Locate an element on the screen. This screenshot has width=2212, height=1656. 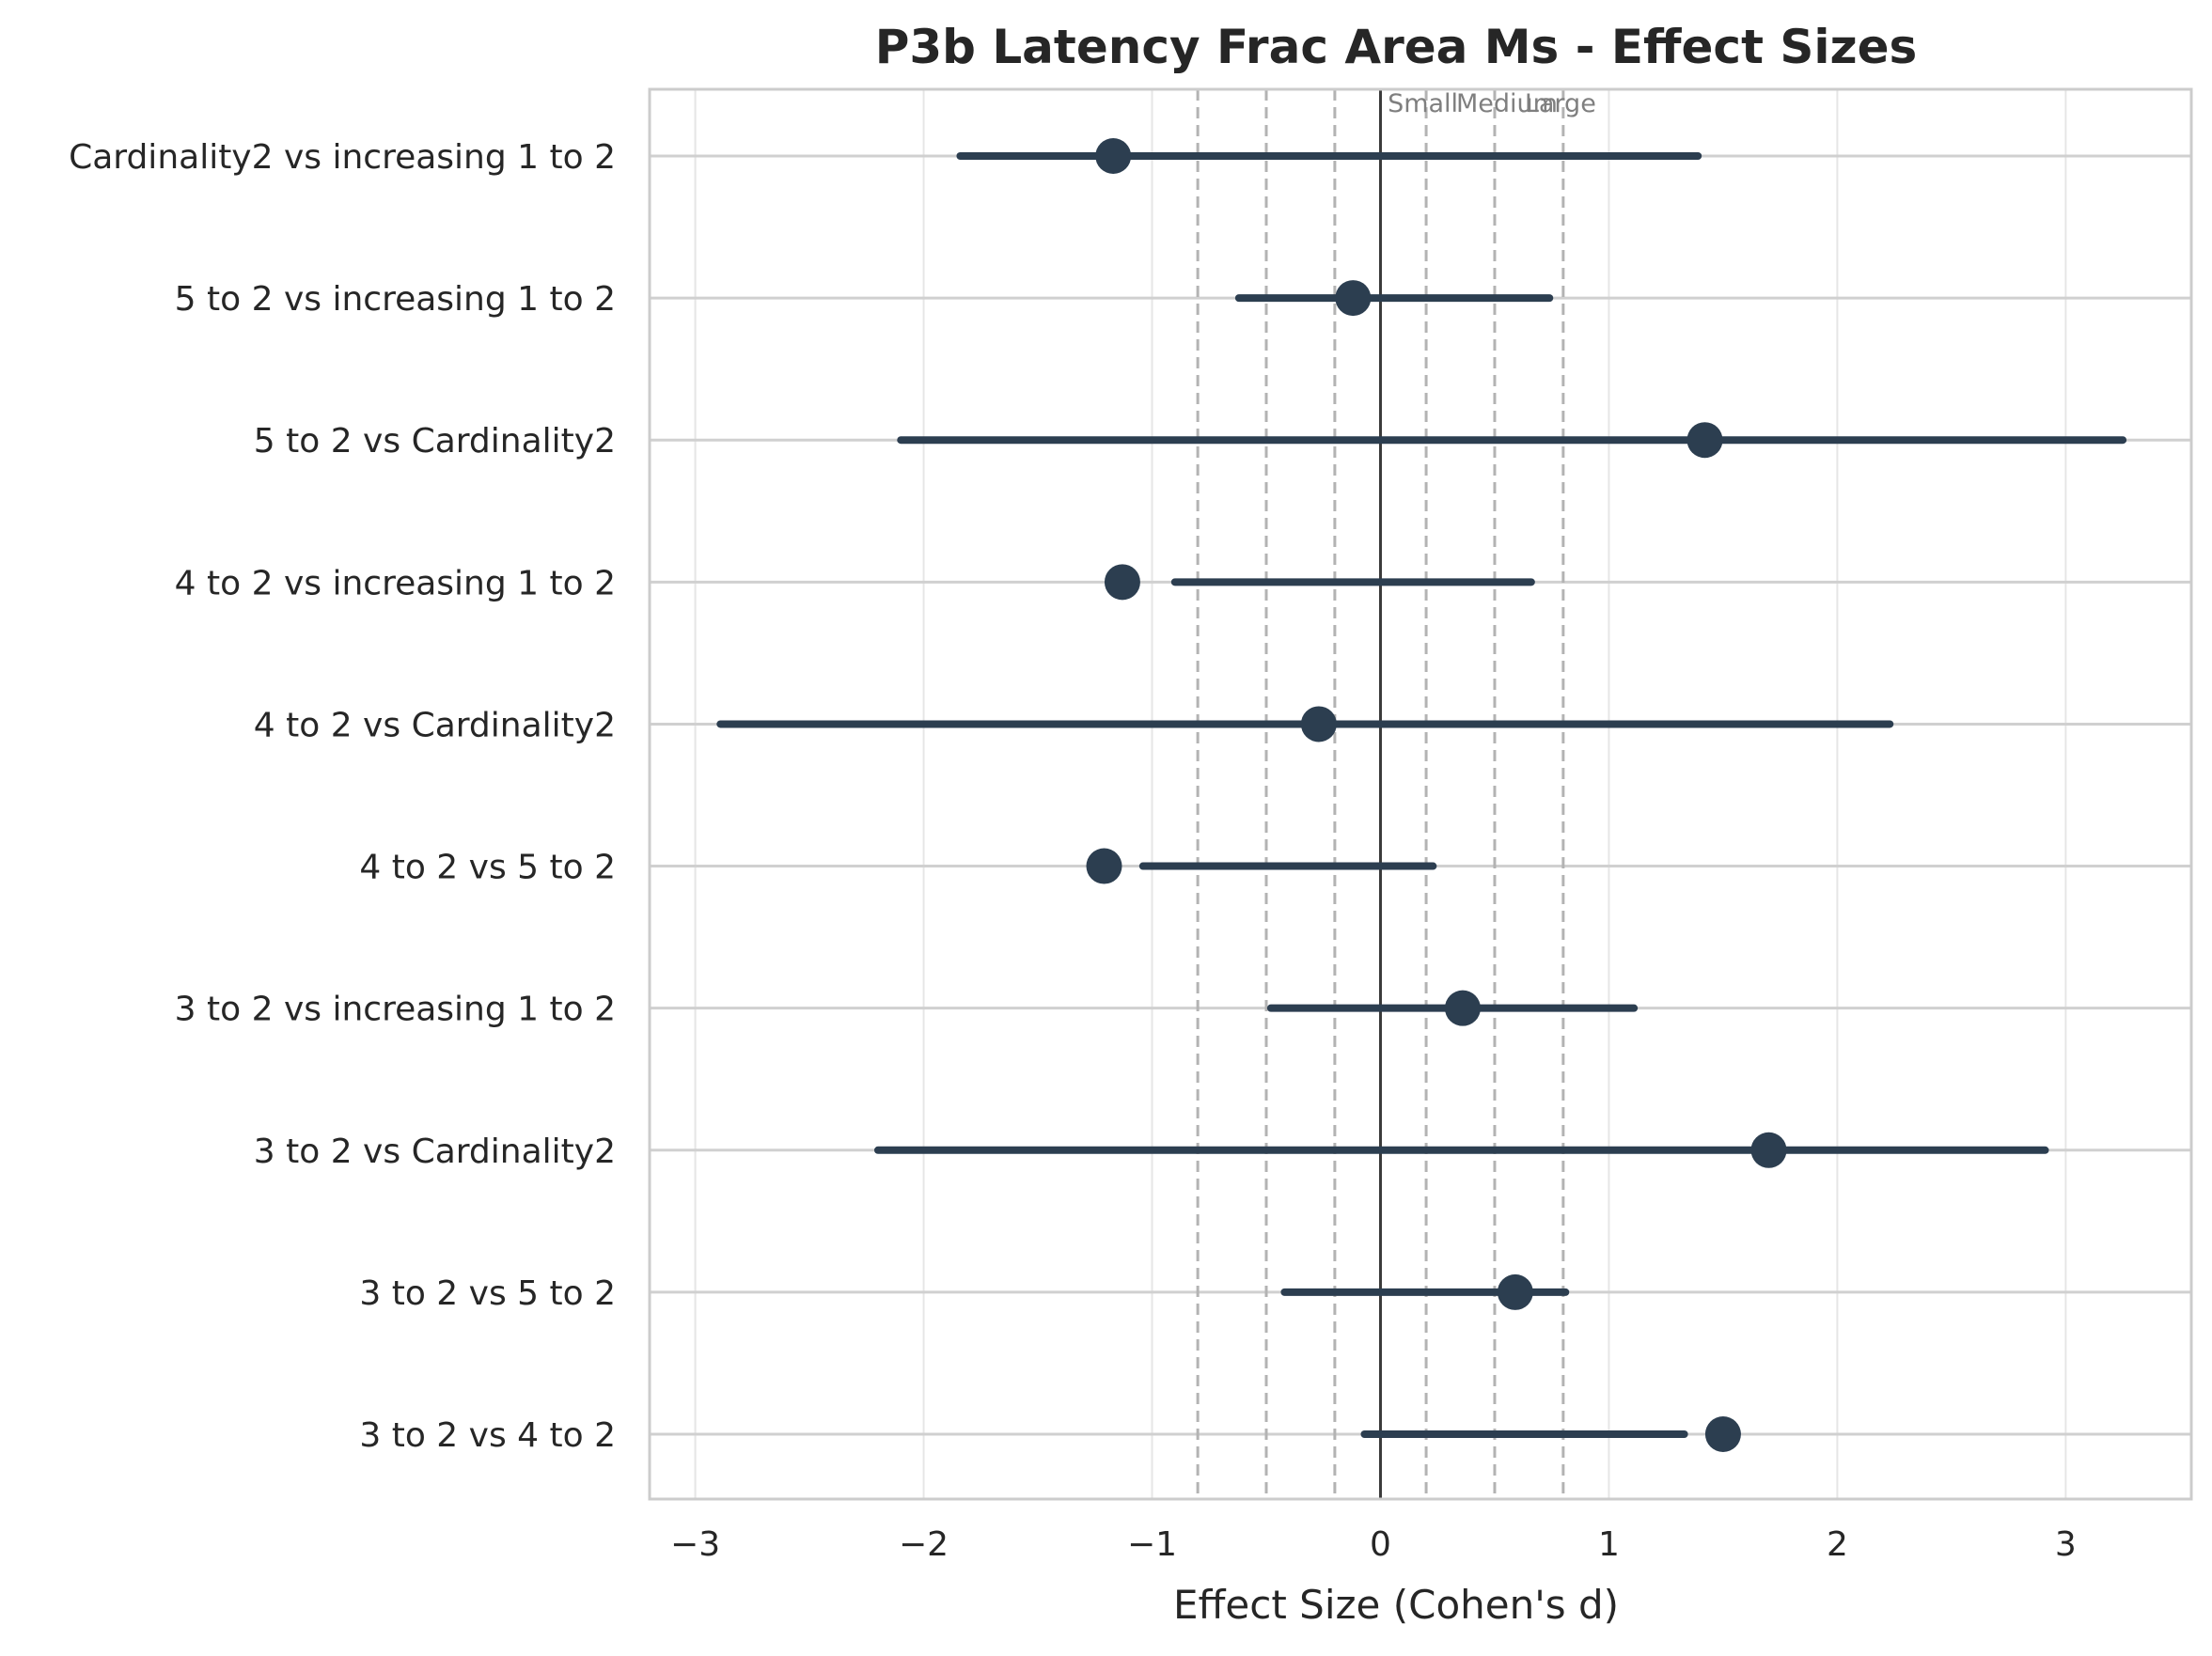
chart-title: P3b Latency Frac Area Ms - Effect Sizes is located at coordinates (1396, 47).